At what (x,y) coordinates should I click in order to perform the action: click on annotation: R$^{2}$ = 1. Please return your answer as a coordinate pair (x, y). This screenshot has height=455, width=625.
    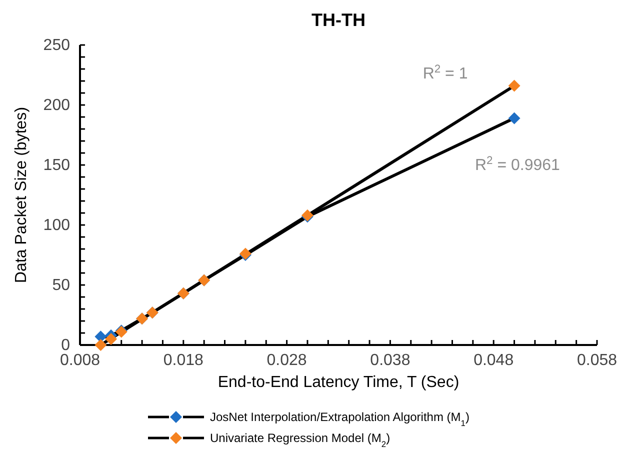
    Looking at the image, I should click on (445, 73).